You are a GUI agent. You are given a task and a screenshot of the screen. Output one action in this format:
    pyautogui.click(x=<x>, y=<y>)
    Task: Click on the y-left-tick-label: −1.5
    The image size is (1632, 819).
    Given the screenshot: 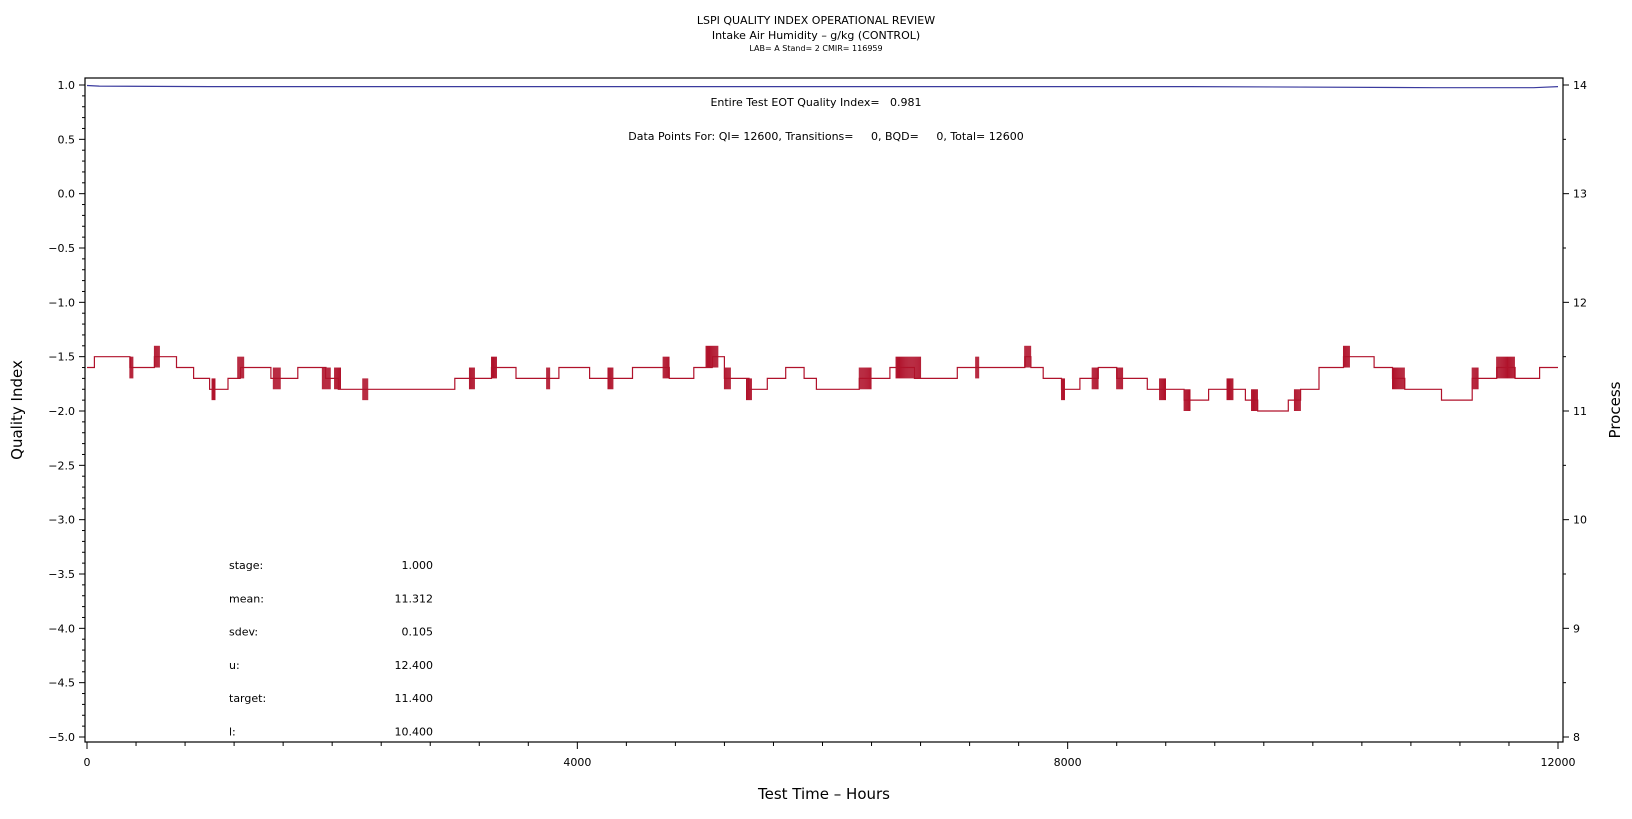 What is the action you would take?
    pyautogui.click(x=61, y=357)
    